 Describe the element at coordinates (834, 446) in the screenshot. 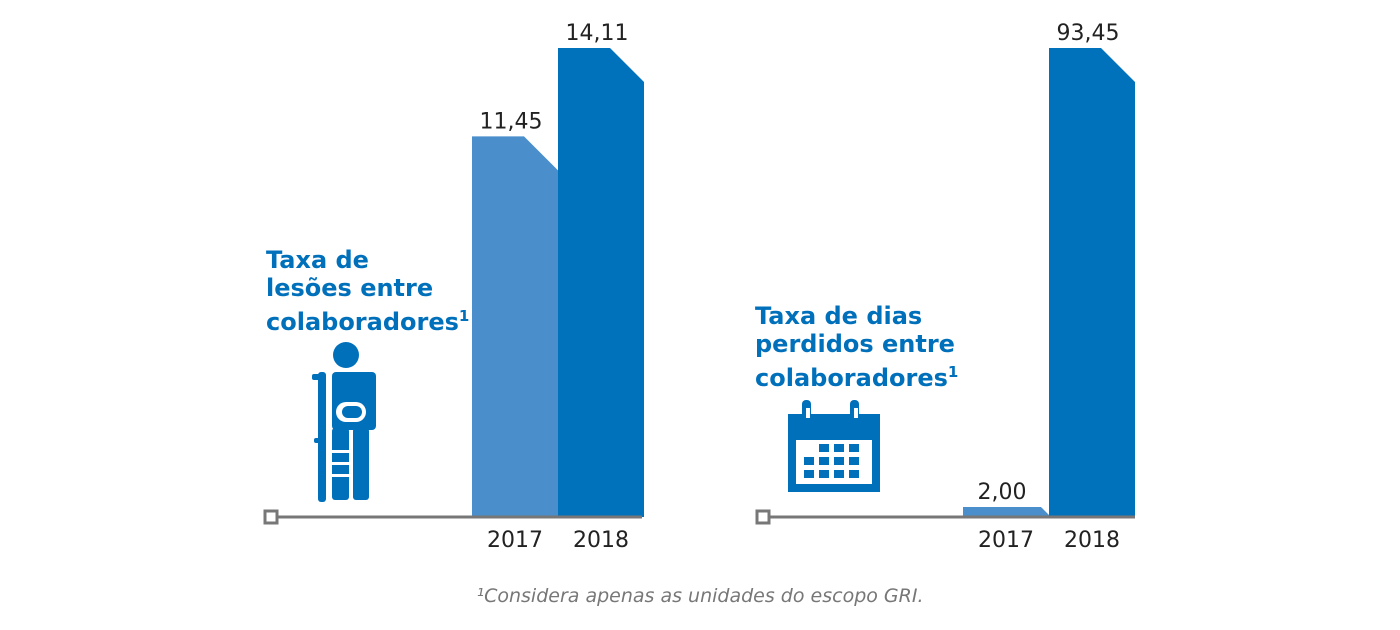

I see `calendar-icon` at that location.